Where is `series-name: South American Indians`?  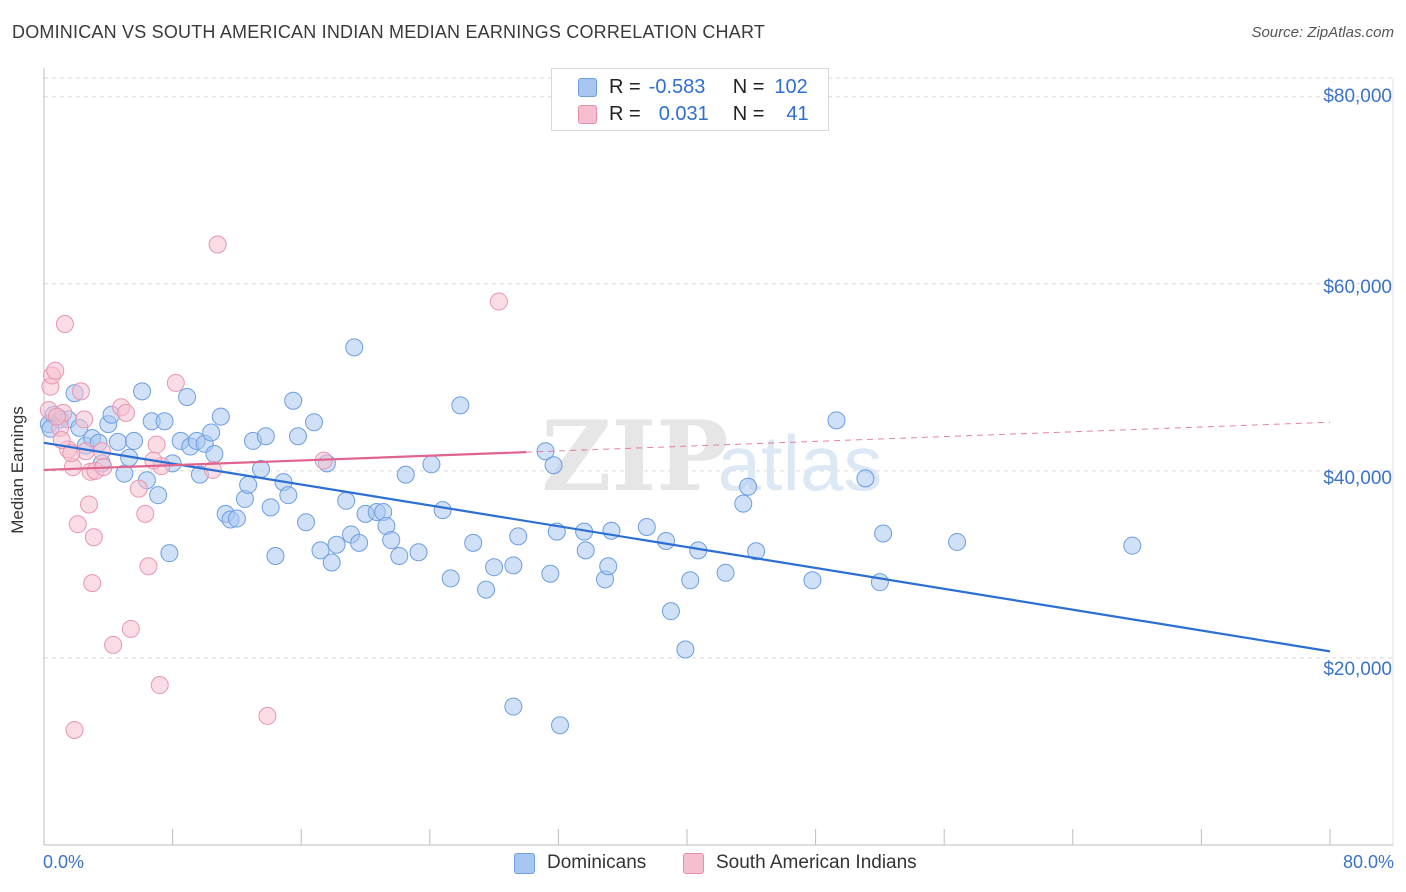
series-name: South American Indians is located at coordinates (816, 862).